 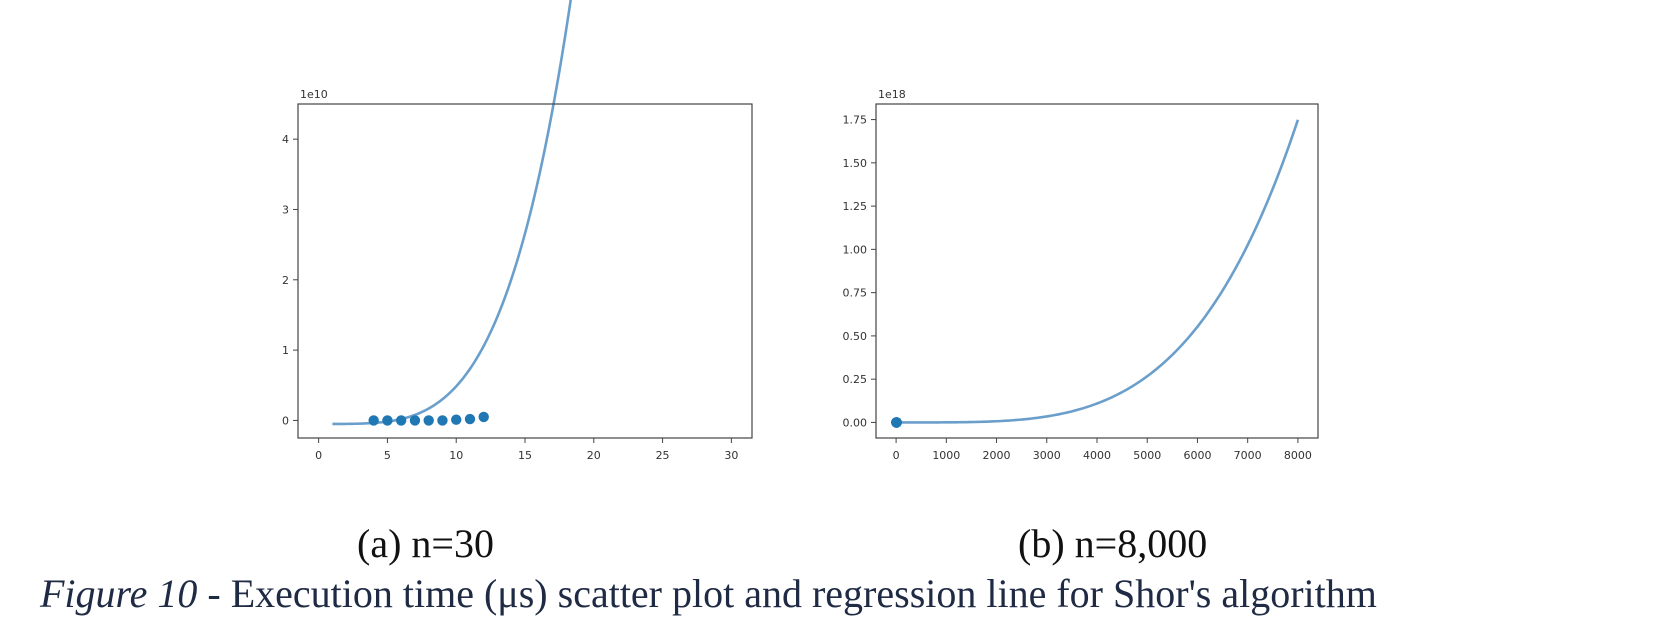 What do you see at coordinates (855, 422) in the screenshot?
I see `y-tick-label: 0.00` at bounding box center [855, 422].